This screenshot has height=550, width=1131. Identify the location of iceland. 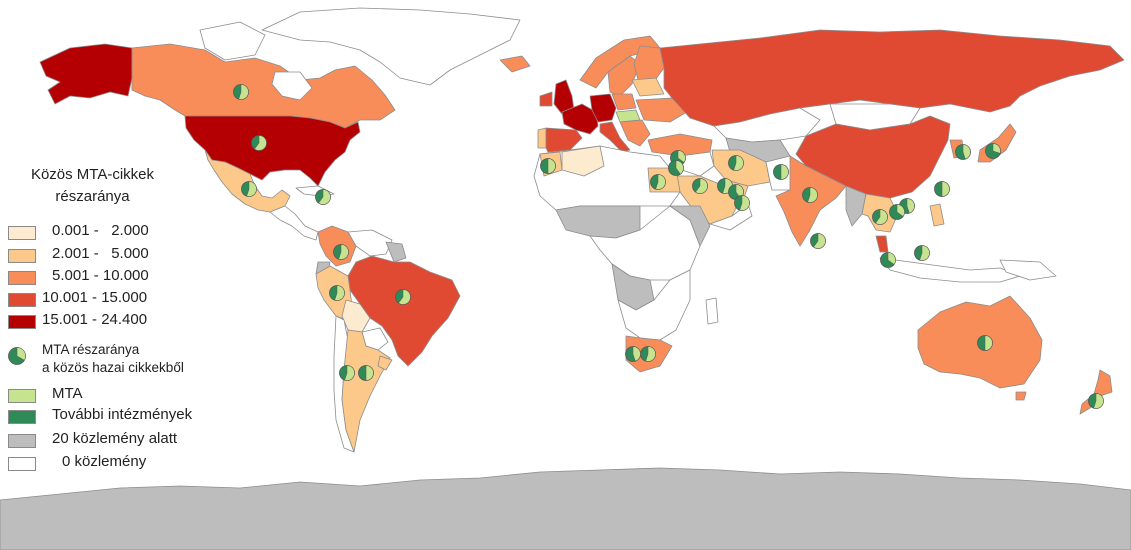
(515, 64).